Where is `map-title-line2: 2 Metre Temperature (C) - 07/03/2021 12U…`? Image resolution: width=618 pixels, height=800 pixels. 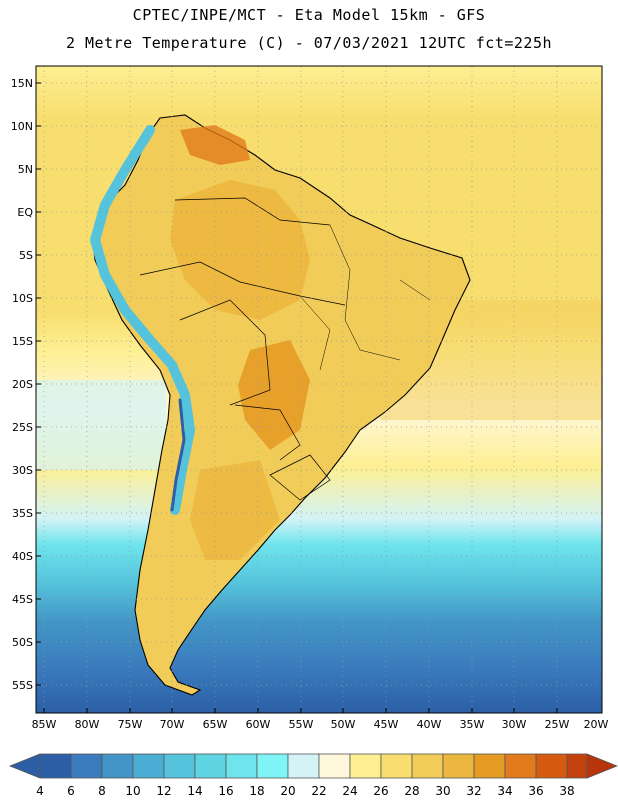
map-title-line2: 2 Metre Temperature (C) - 07/03/2021 12U… is located at coordinates (309, 43).